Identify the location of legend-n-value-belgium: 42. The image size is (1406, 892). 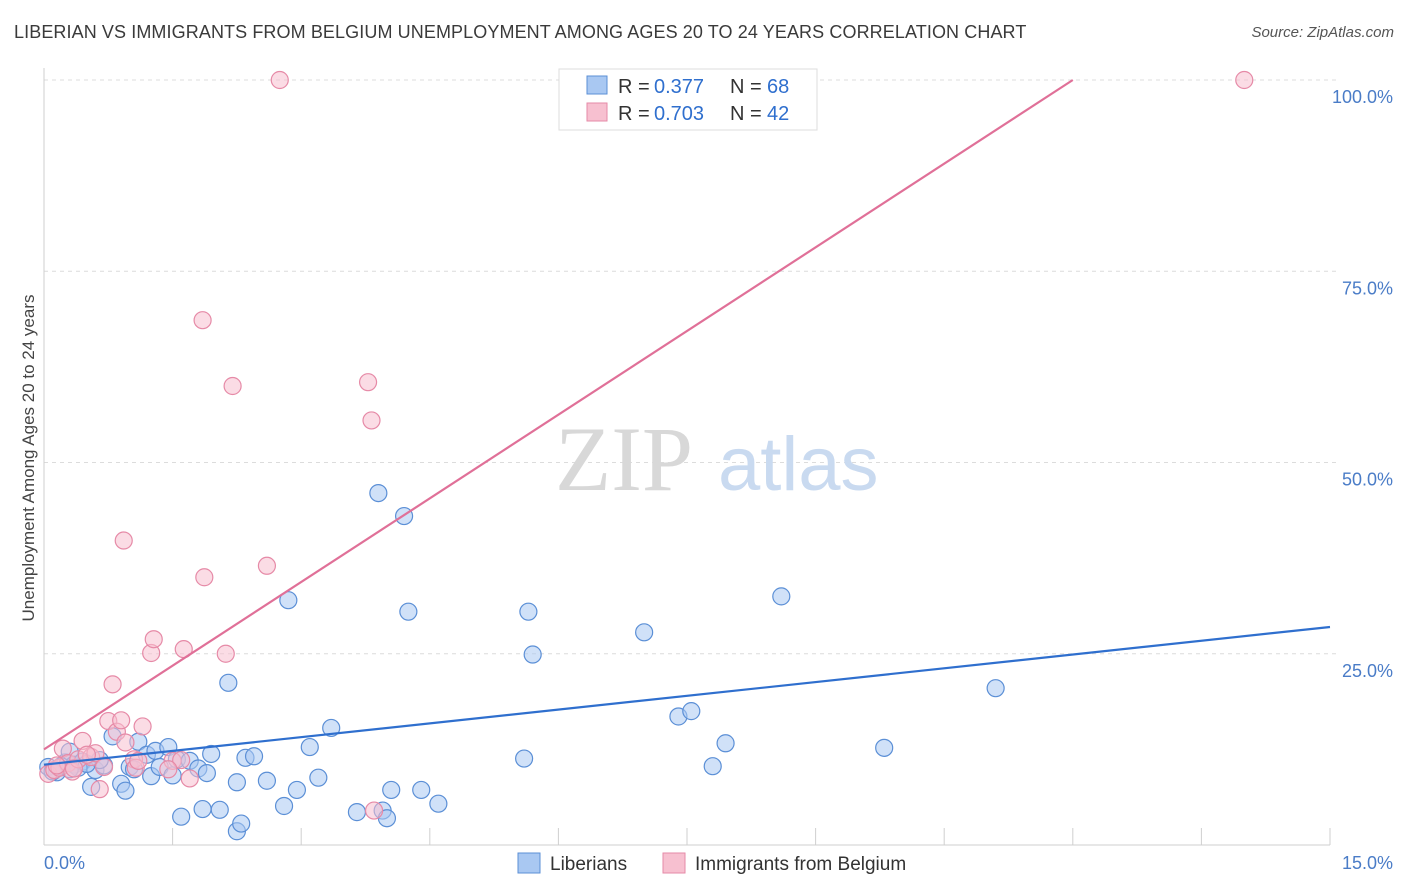
(778, 114).